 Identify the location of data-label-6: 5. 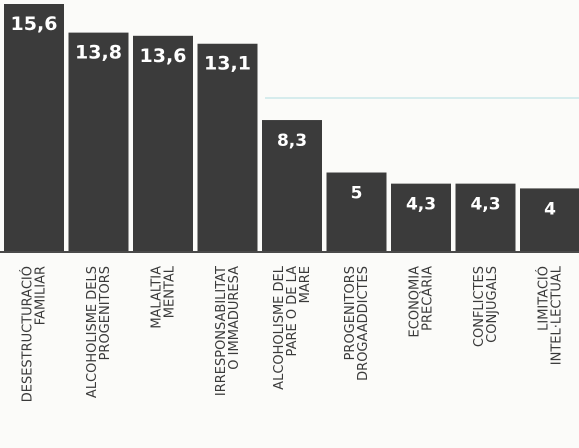
(357, 194).